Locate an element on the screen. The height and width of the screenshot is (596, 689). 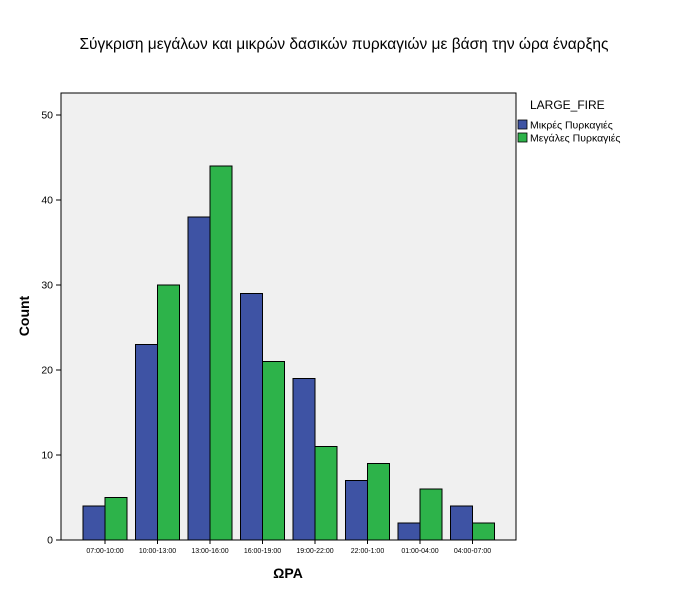
y-tick-label: 0 is located at coordinates (50, 541).